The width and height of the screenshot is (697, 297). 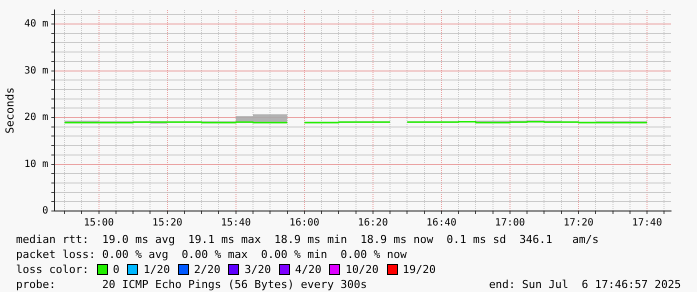 I want to click on y-axis-title: Seconds, so click(x=9, y=110).